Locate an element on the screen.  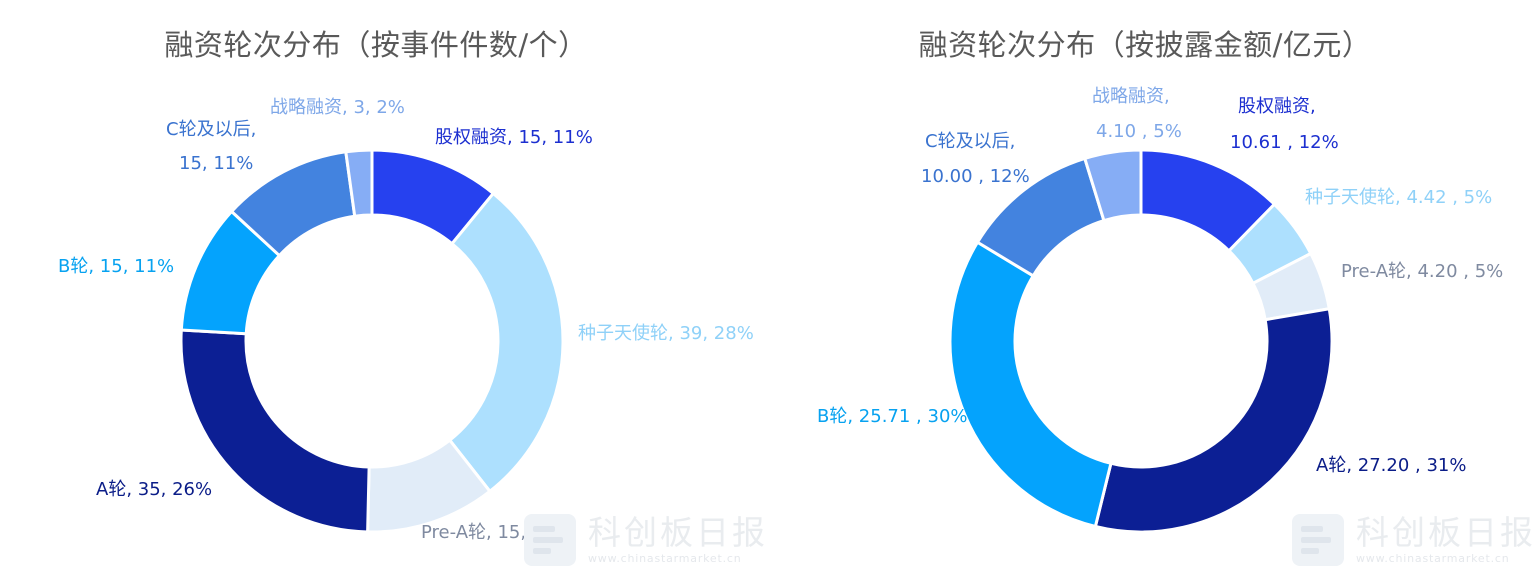
label-strategic-financing-count: 战略融资, 3, 2% is located at coordinates (337, 107).